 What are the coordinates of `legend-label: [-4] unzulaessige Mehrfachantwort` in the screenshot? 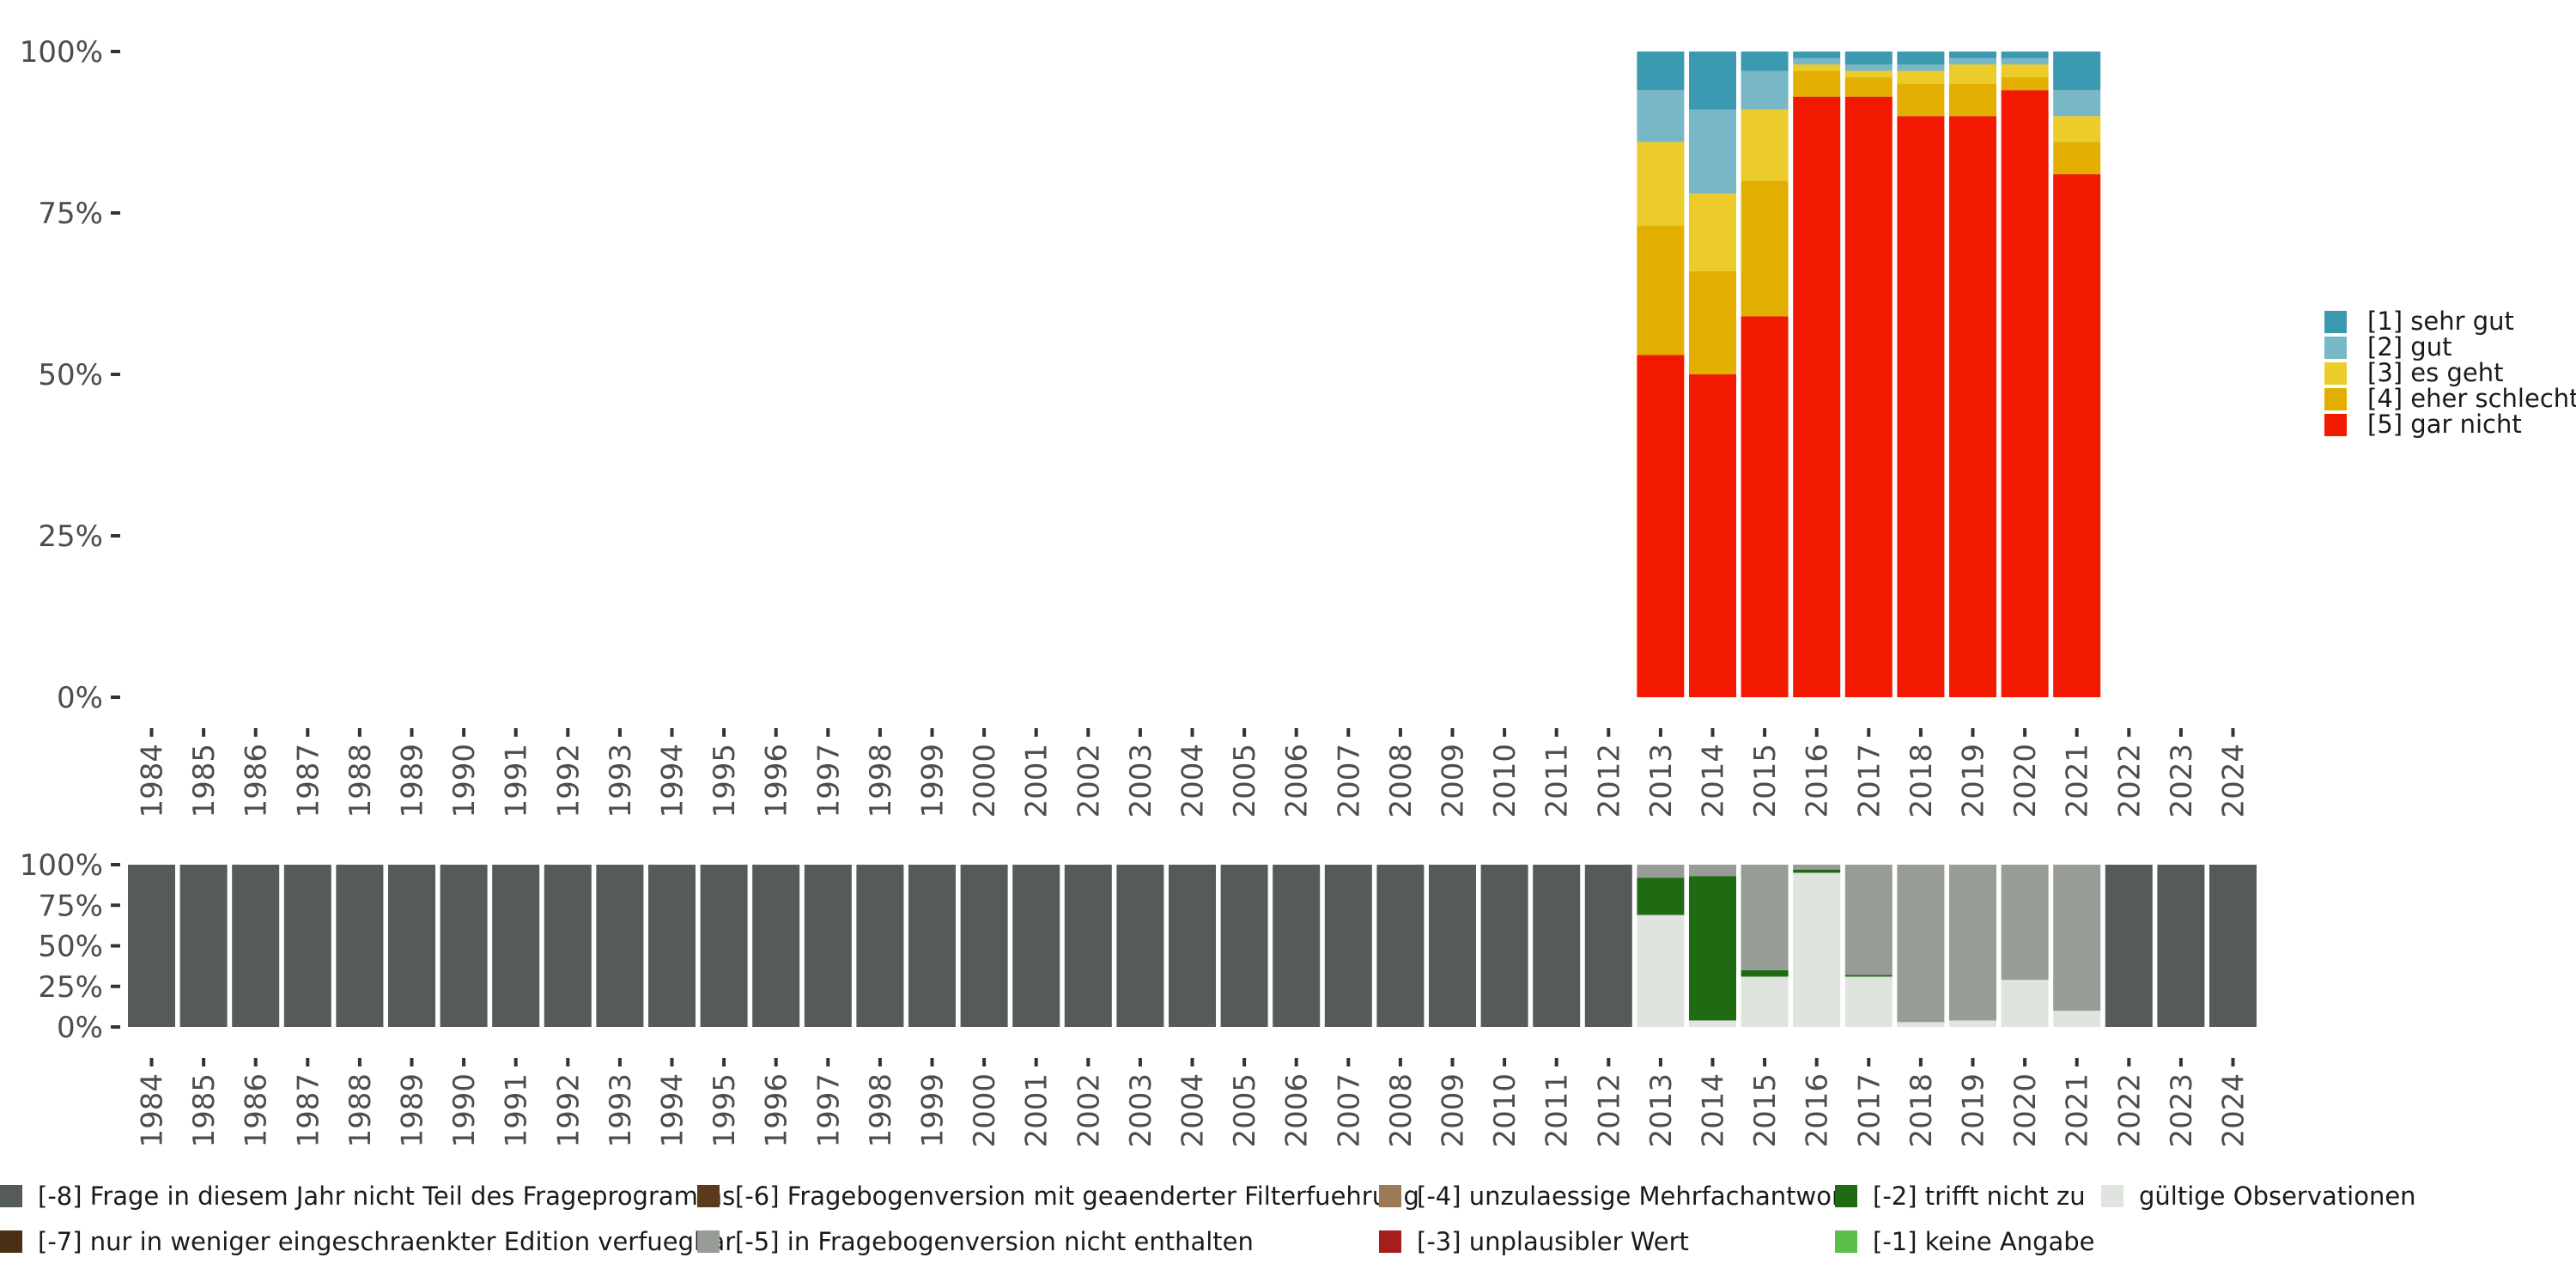 It's located at (1634, 1196).